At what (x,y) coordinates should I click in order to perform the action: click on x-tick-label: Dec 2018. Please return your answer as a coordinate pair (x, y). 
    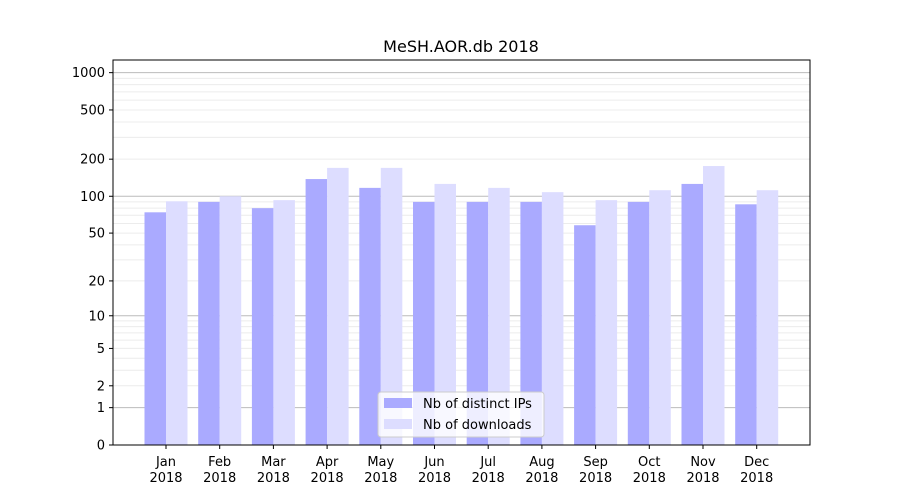
    Looking at the image, I should click on (756, 470).